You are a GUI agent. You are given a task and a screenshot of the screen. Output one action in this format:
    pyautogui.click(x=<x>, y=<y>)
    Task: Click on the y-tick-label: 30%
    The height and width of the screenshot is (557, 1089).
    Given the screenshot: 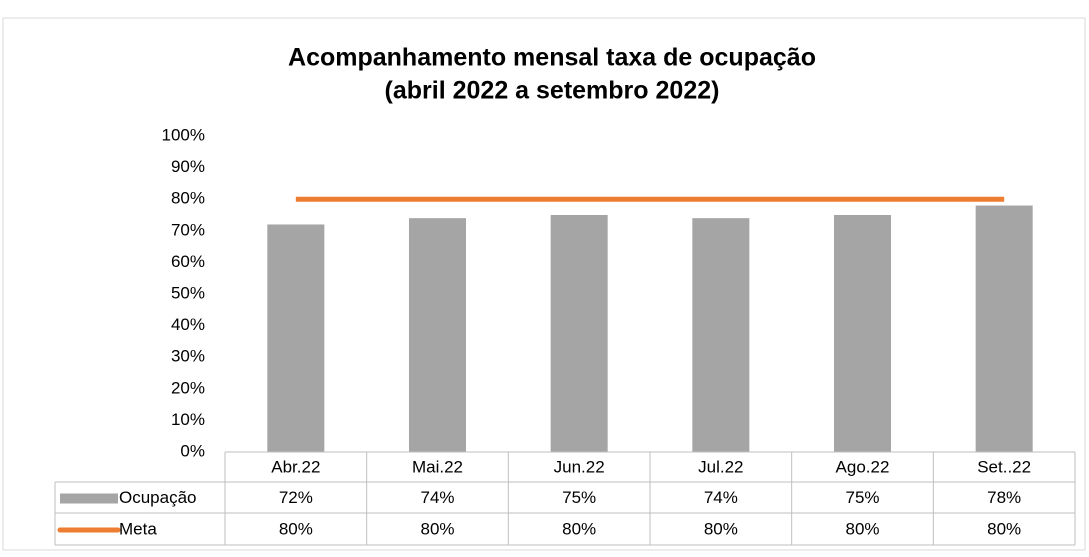 What is the action you would take?
    pyautogui.click(x=188, y=356)
    